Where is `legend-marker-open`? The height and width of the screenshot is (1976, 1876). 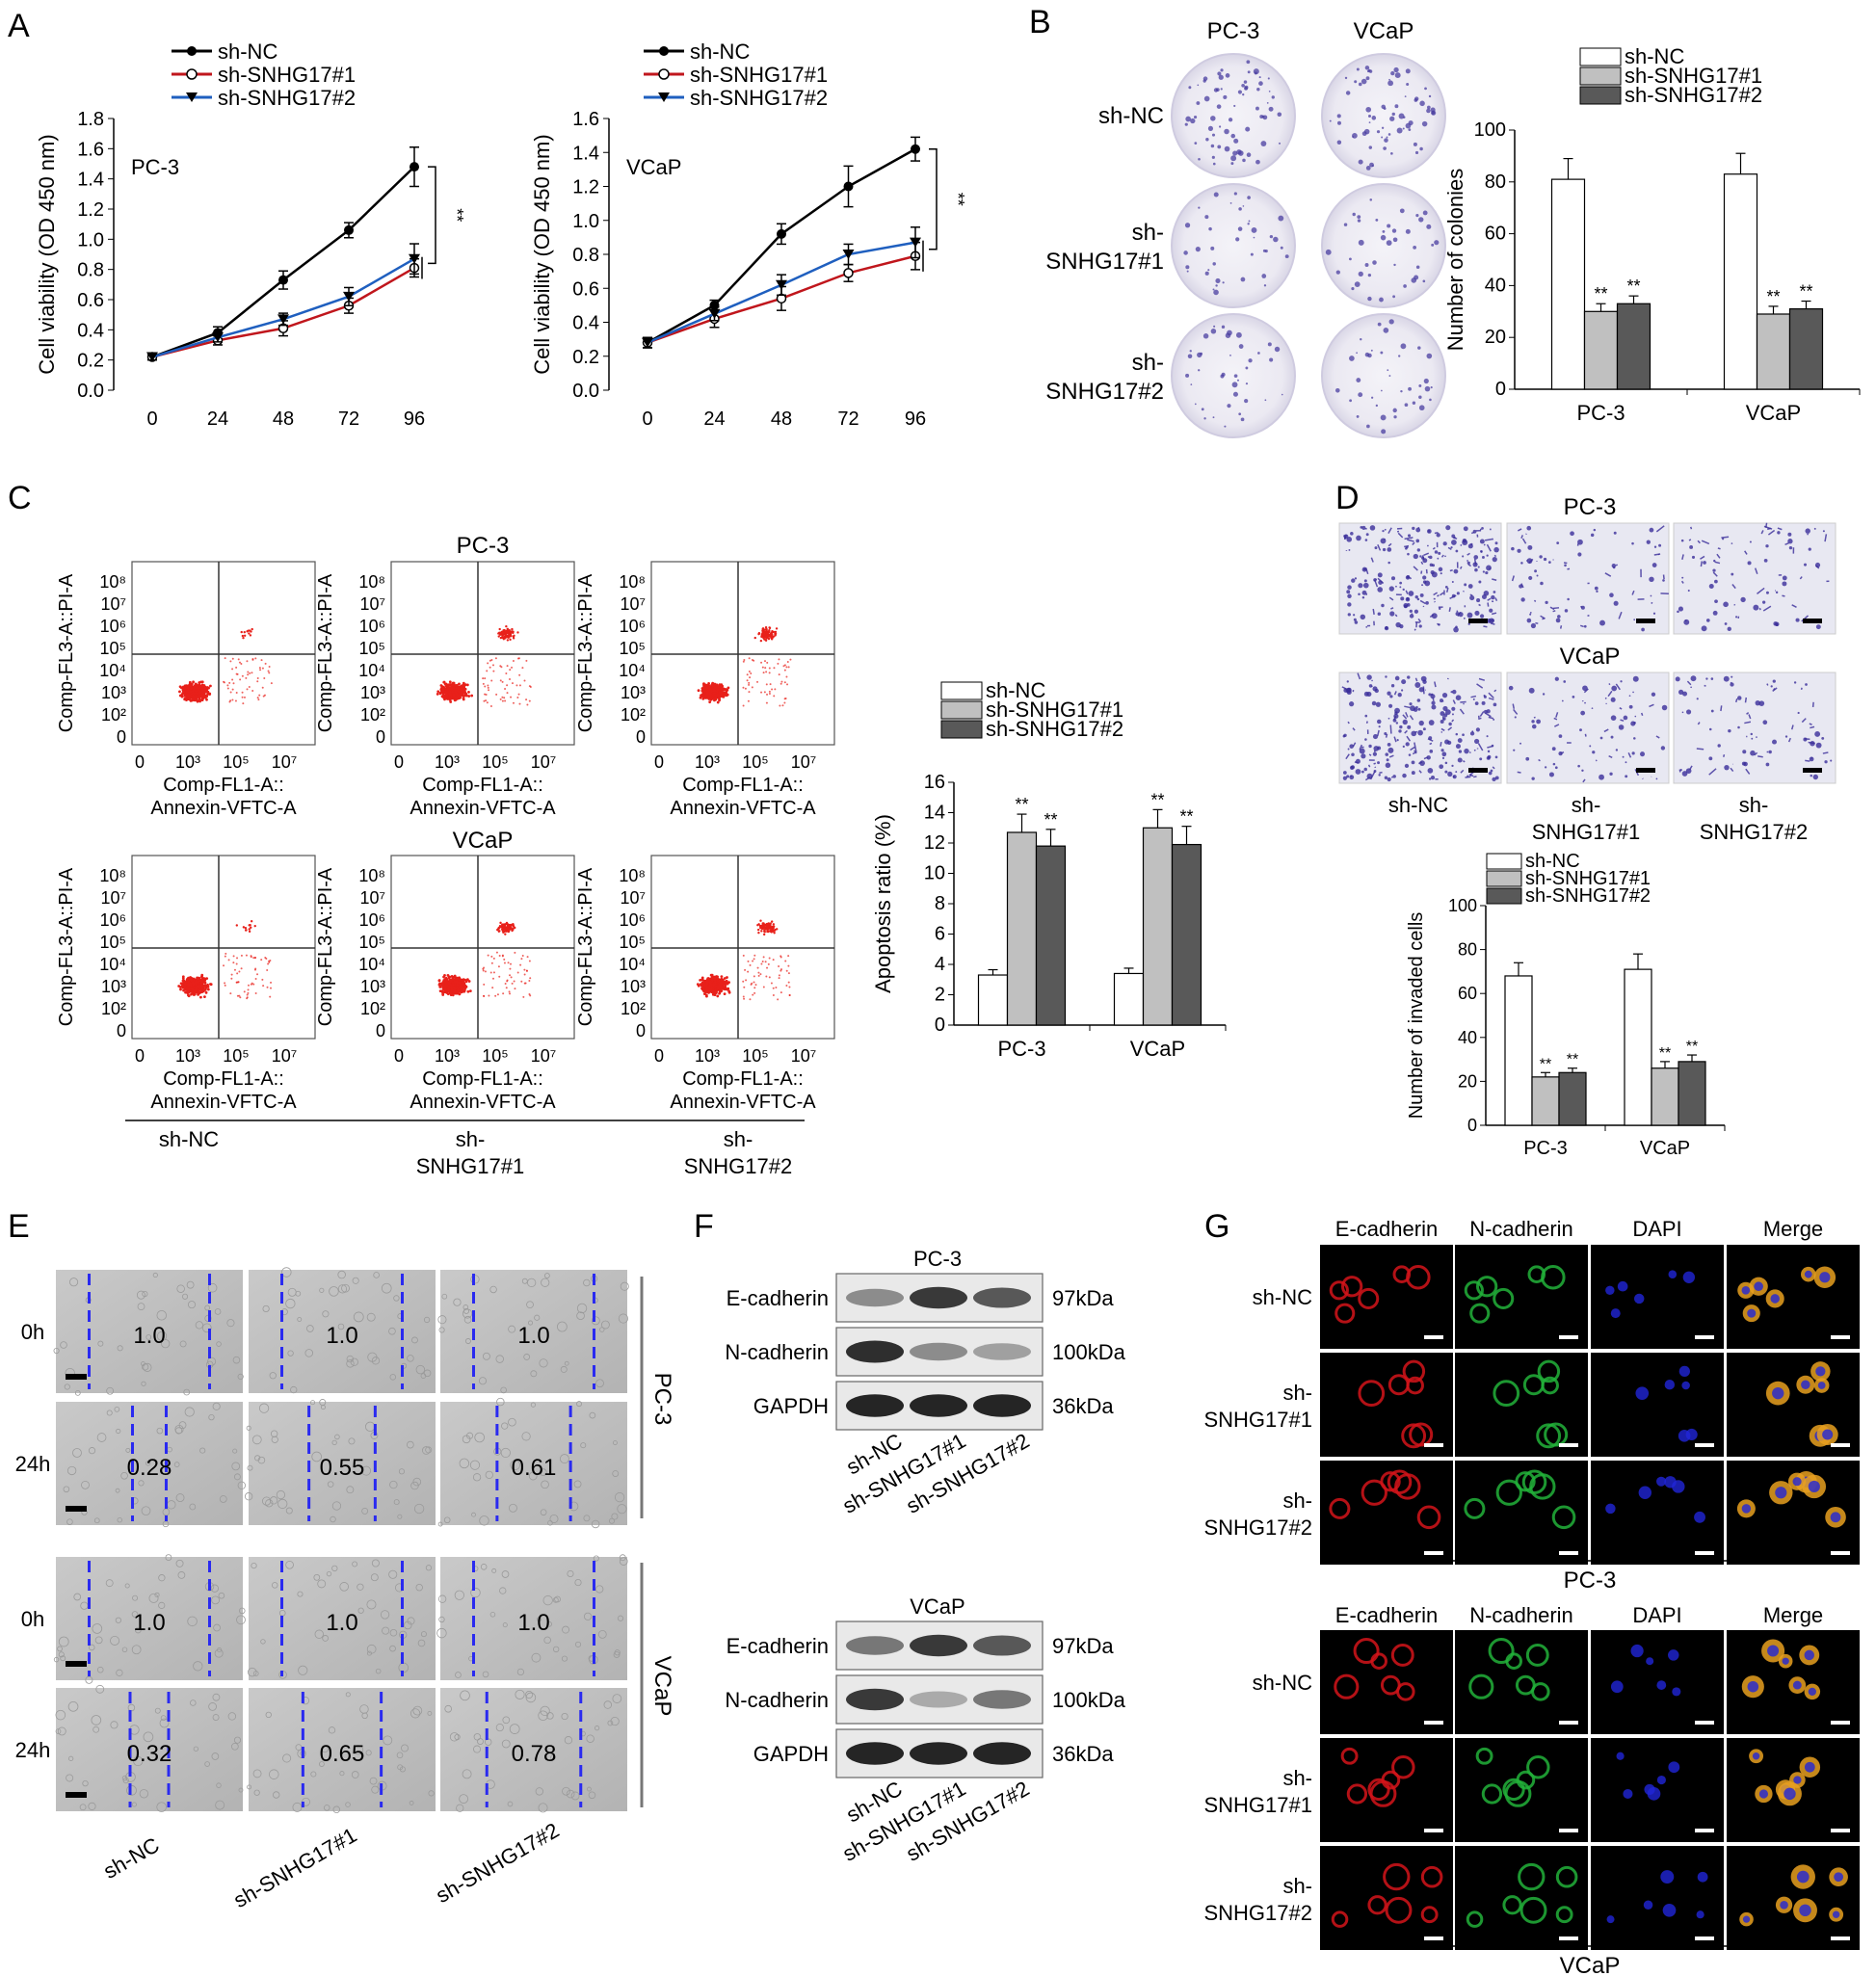 legend-marker-open is located at coordinates (664, 74).